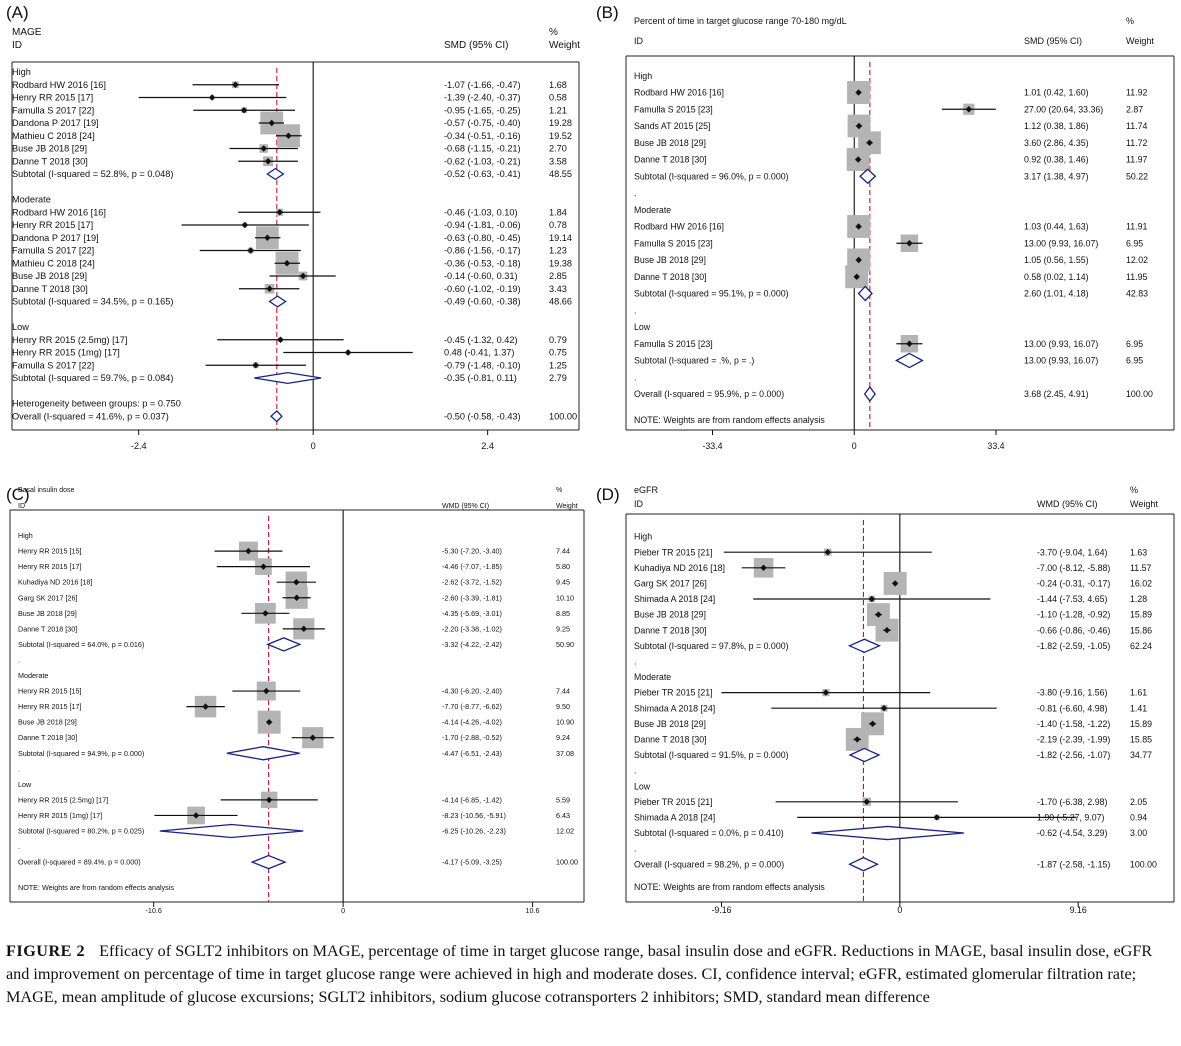 The width and height of the screenshot is (1181, 1046). Describe the element at coordinates (33, 675) in the screenshot. I see `subgroup-heading: Moderate` at that location.